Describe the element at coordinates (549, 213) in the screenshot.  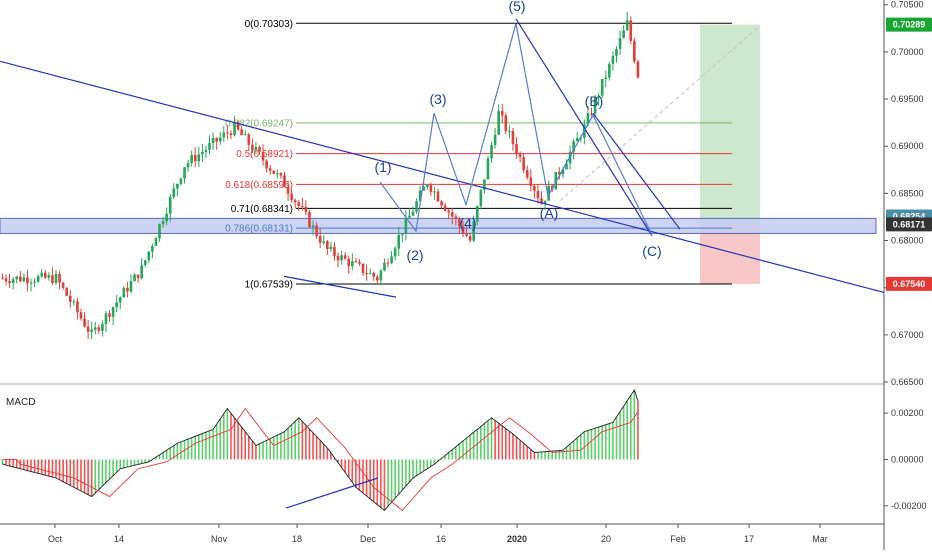
I see `wave-label: (A)` at that location.